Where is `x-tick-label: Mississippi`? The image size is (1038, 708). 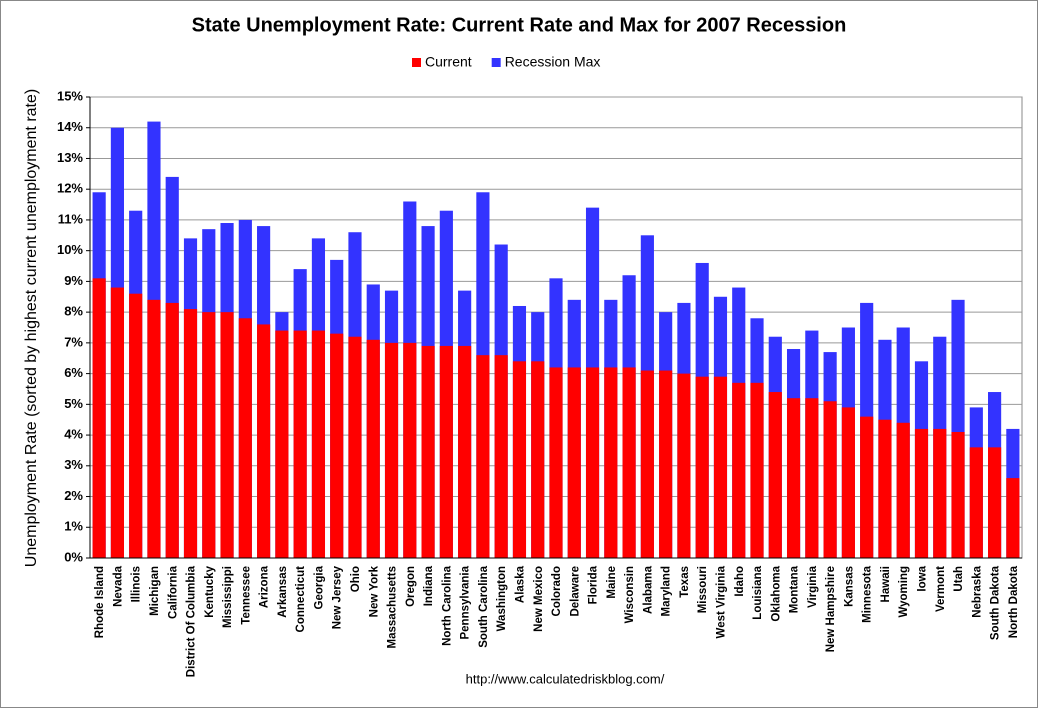 x-tick-label: Mississippi is located at coordinates (228, 597).